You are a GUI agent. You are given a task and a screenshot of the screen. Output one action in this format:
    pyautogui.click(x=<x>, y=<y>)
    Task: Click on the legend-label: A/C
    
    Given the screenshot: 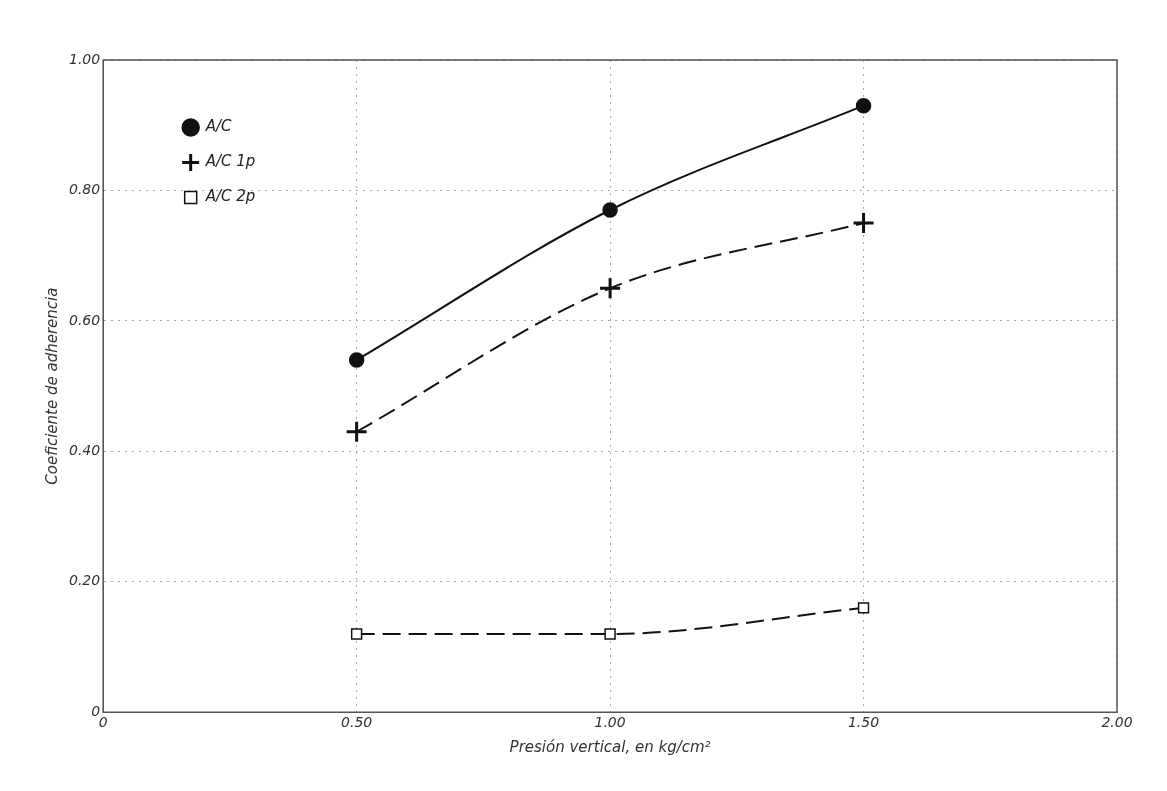 What is the action you would take?
    pyautogui.click(x=218, y=126)
    